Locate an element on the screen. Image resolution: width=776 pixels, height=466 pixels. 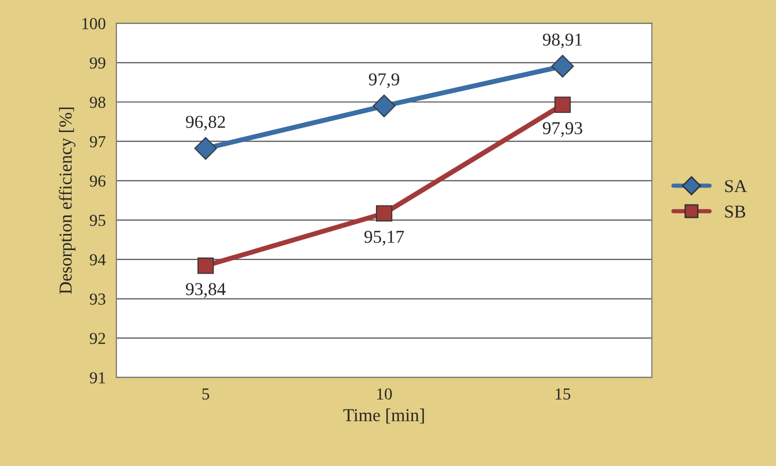
y-tick-label: 98 is located at coordinates (98, 102).